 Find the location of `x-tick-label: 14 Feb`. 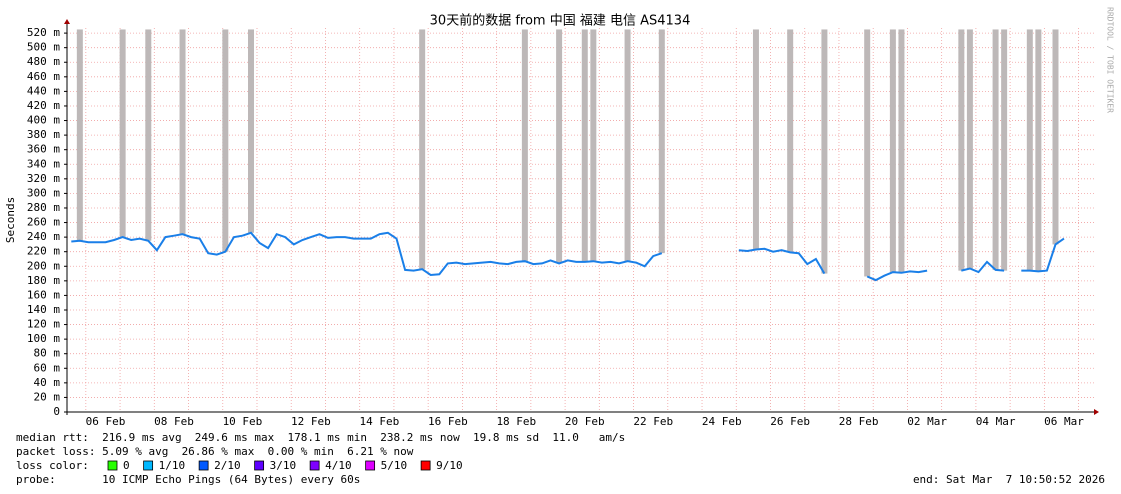

x-tick-label: 14 Feb is located at coordinates (380, 421).